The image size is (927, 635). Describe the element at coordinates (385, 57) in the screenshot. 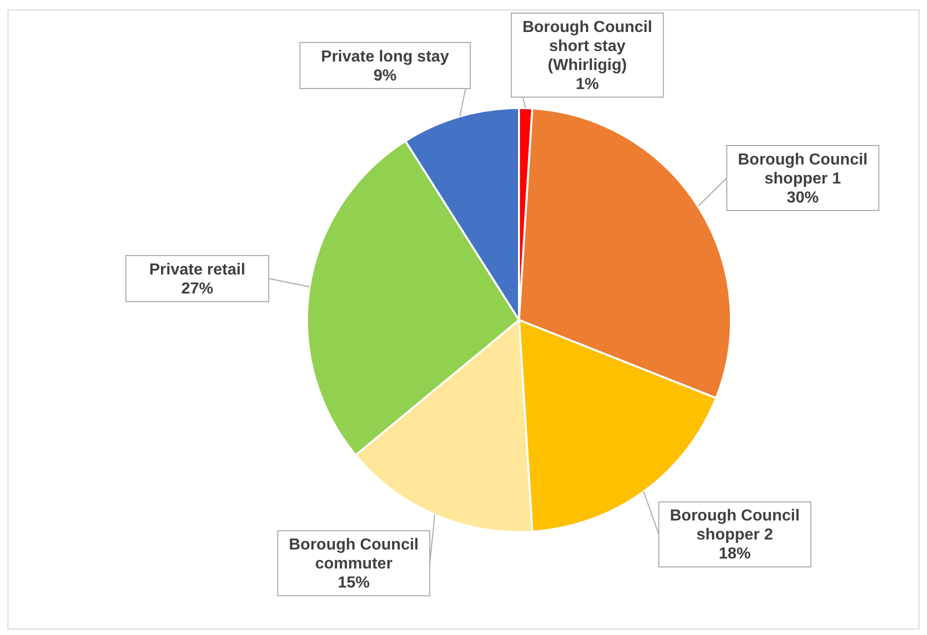

I see `slice-label: Private long stay` at that location.